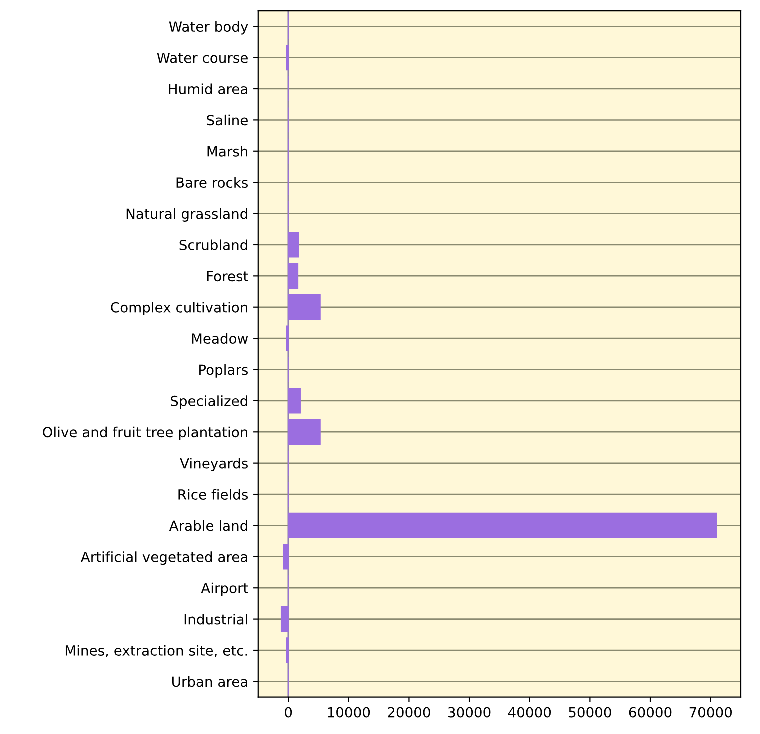  I want to click on y-tick-label: Forest, so click(227, 276).